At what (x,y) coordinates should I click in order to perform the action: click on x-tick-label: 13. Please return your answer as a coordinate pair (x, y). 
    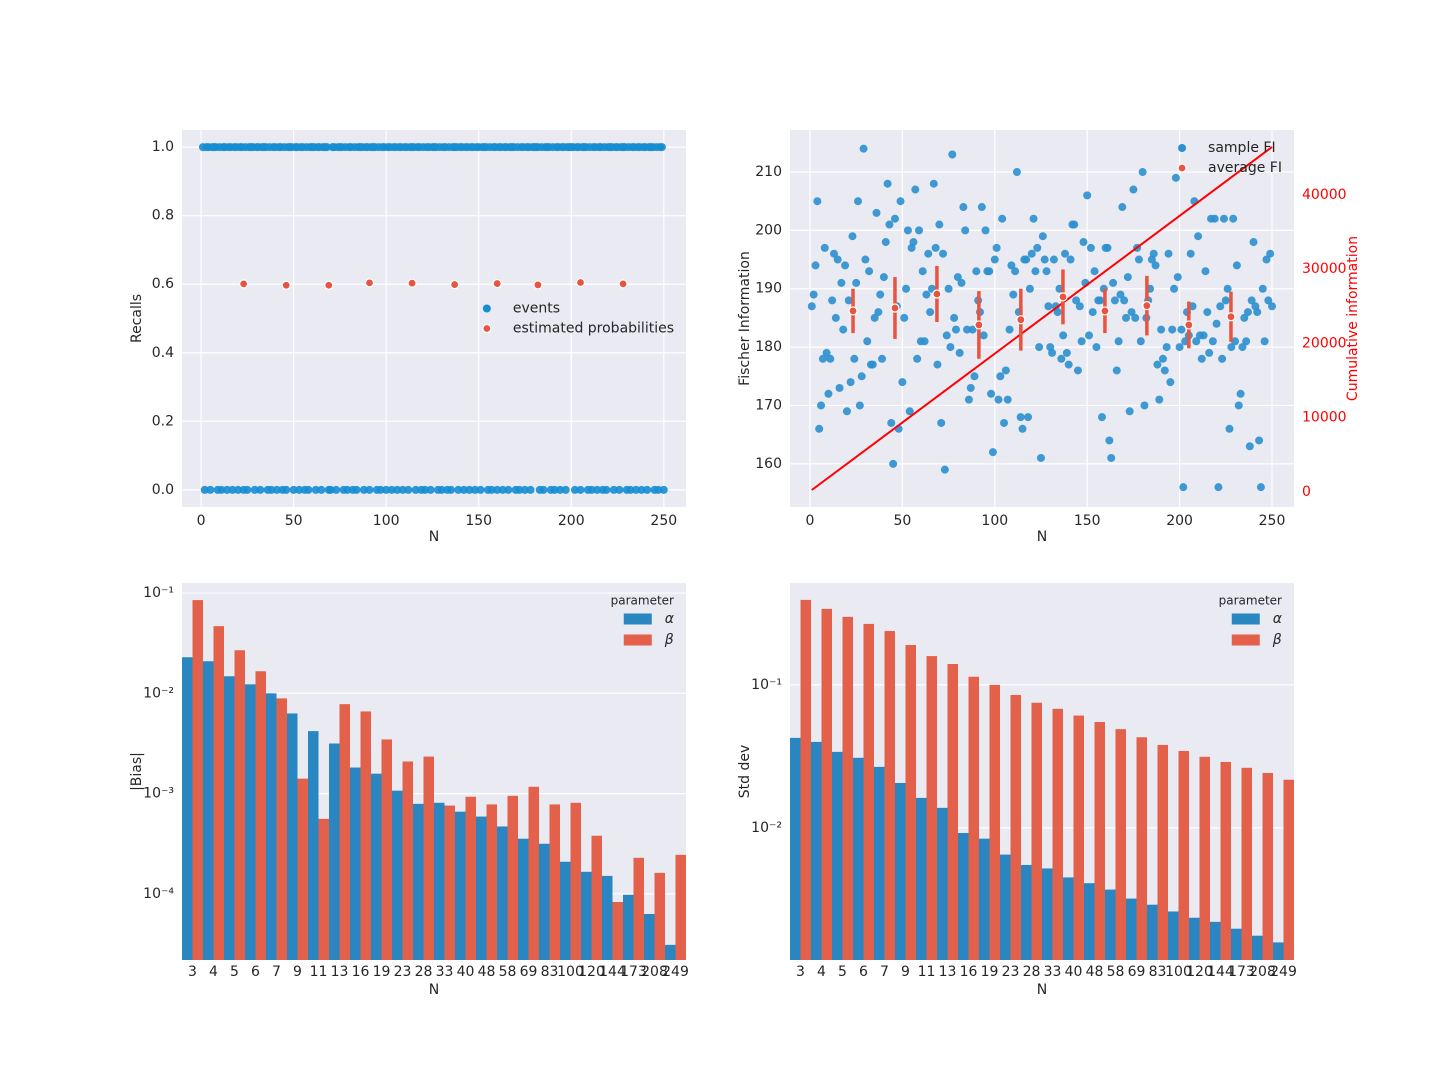
    Looking at the image, I should click on (948, 972).